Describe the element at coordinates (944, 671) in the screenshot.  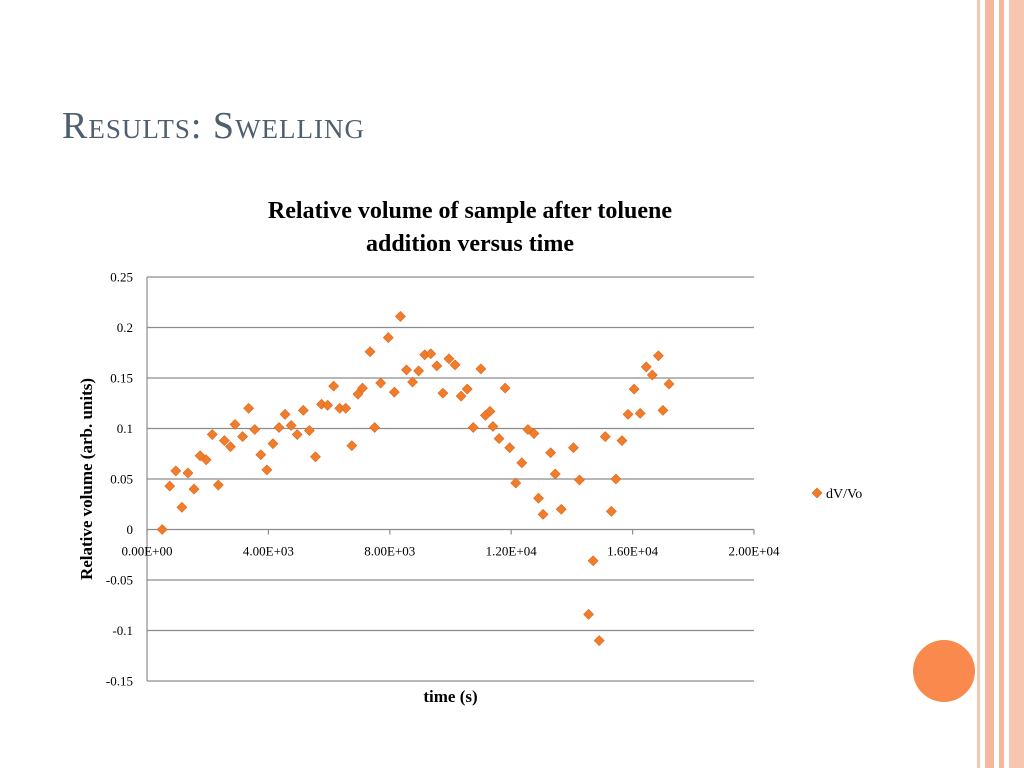
I see `decorative-circle` at that location.